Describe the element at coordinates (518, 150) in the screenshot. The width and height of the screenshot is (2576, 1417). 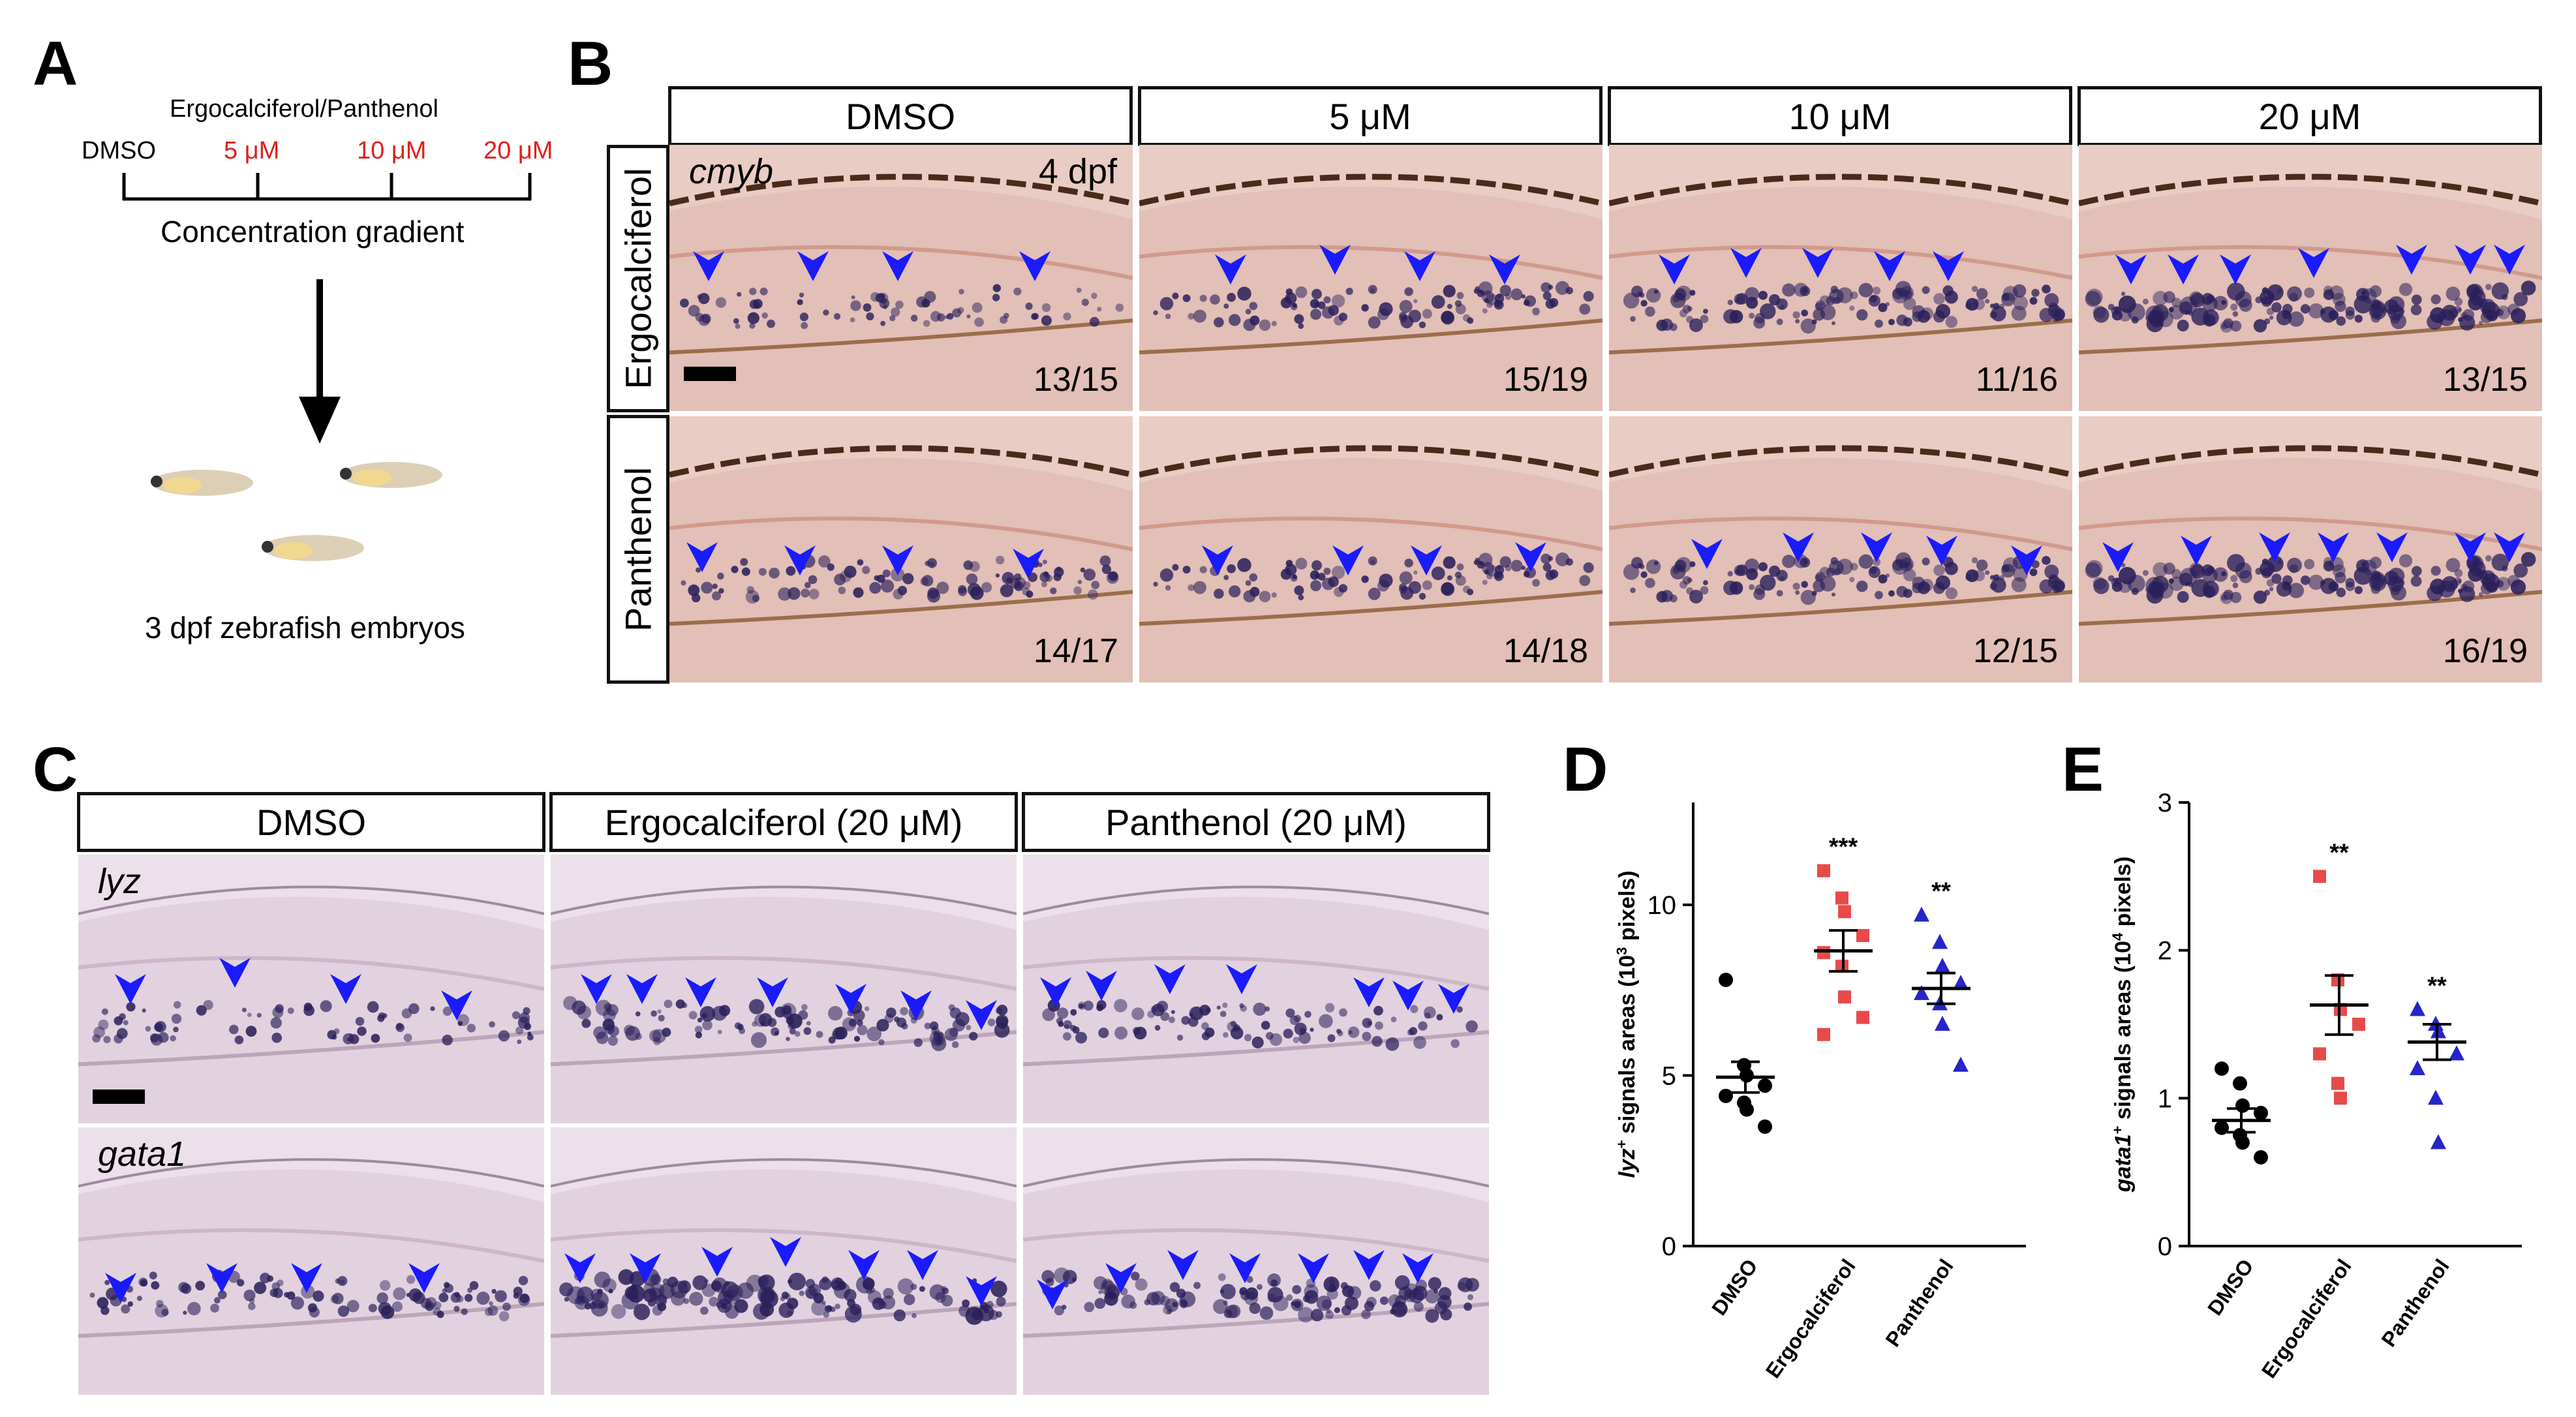
I see `conc-20: 20 μM` at that location.